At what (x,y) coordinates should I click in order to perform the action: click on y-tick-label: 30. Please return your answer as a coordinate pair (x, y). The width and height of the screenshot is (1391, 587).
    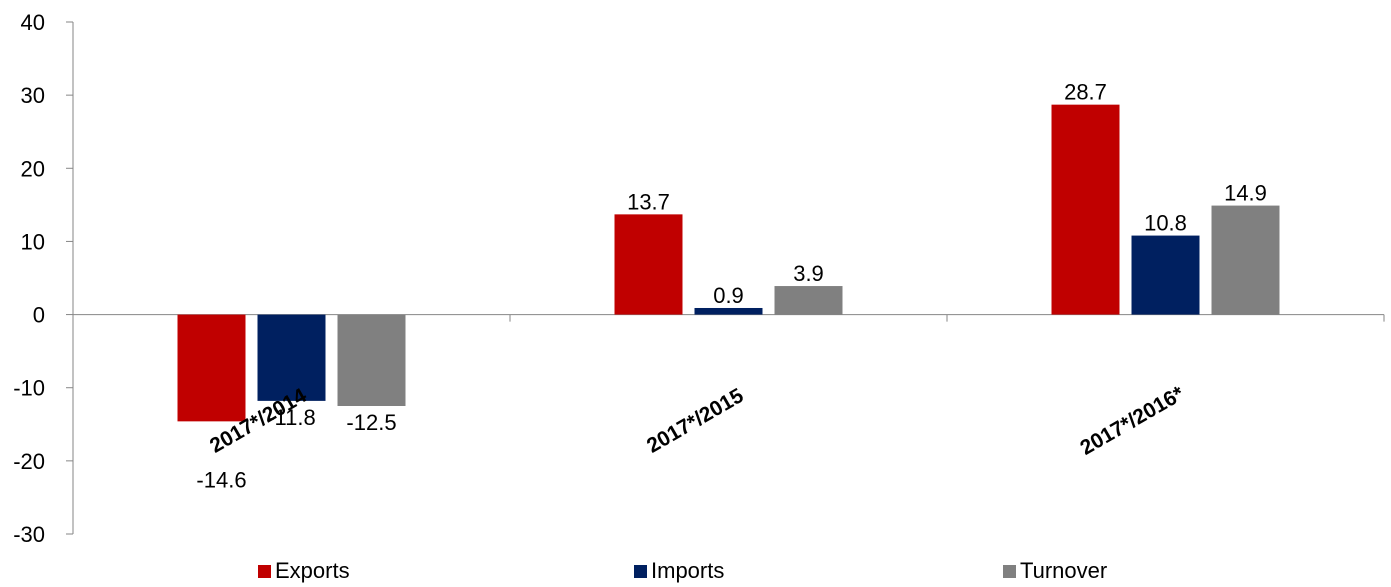
    Looking at the image, I should click on (33, 95).